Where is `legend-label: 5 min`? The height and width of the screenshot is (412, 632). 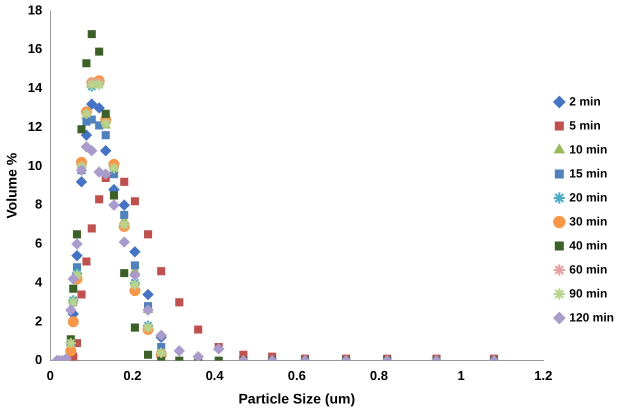 legend-label: 5 min is located at coordinates (585, 125).